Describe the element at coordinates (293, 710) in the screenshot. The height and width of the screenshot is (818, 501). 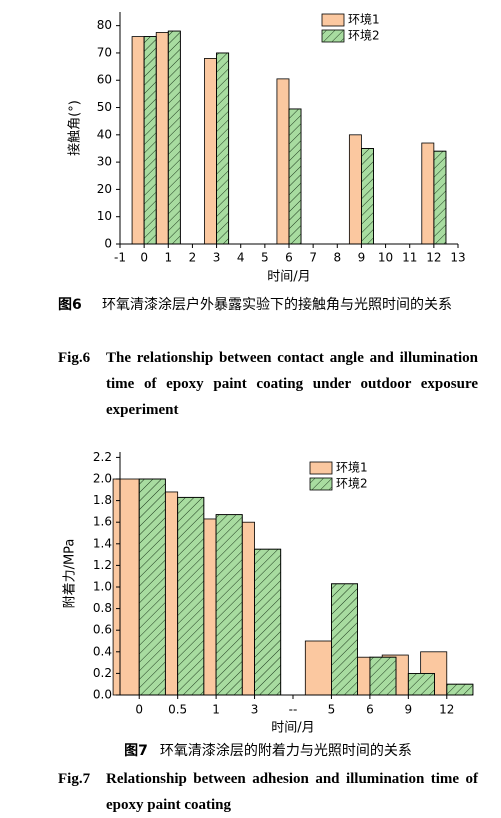
I see `x-tick-label: --` at that location.